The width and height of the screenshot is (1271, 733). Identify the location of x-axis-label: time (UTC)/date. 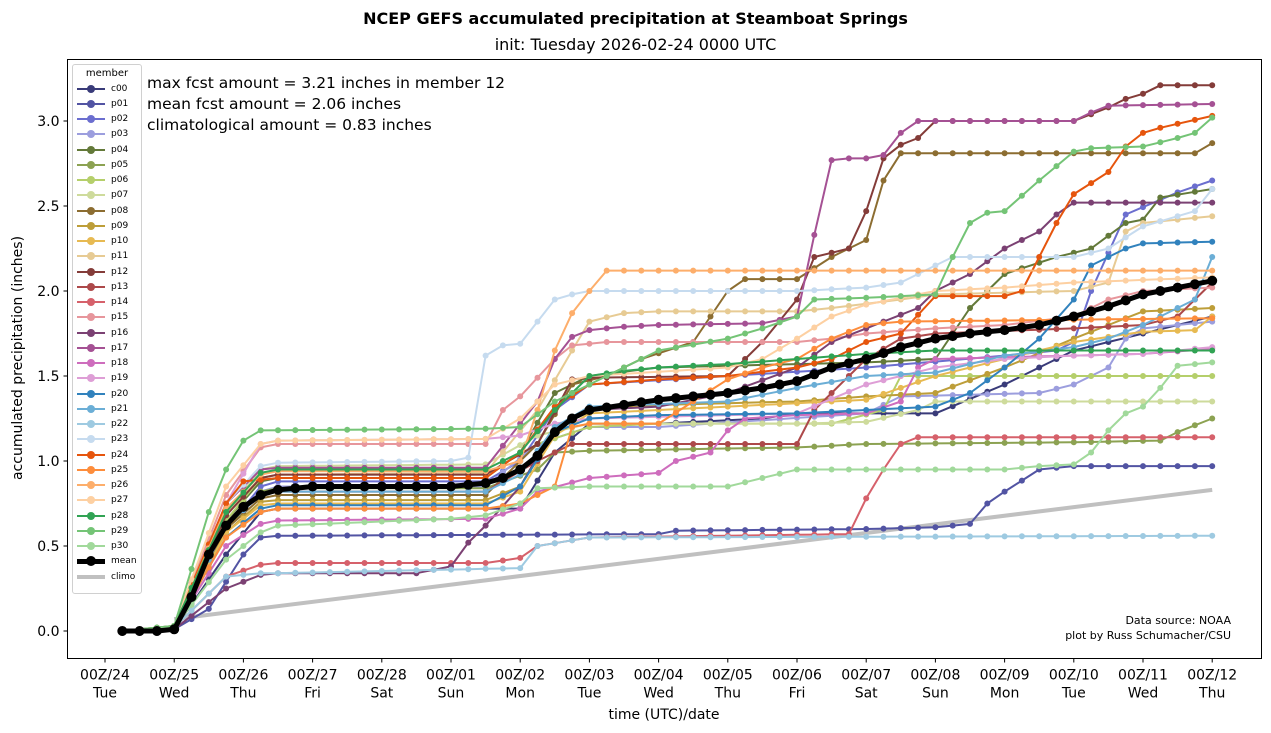
(663, 715).